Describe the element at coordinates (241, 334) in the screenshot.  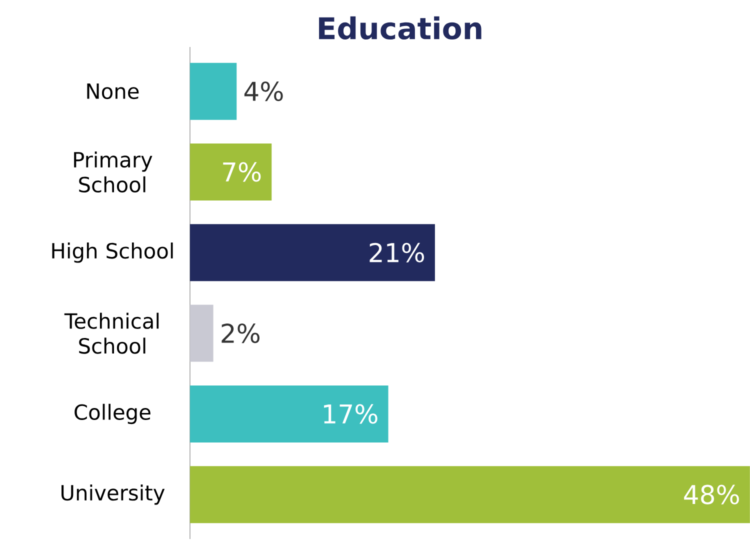
I see `data-label: 2%` at that location.